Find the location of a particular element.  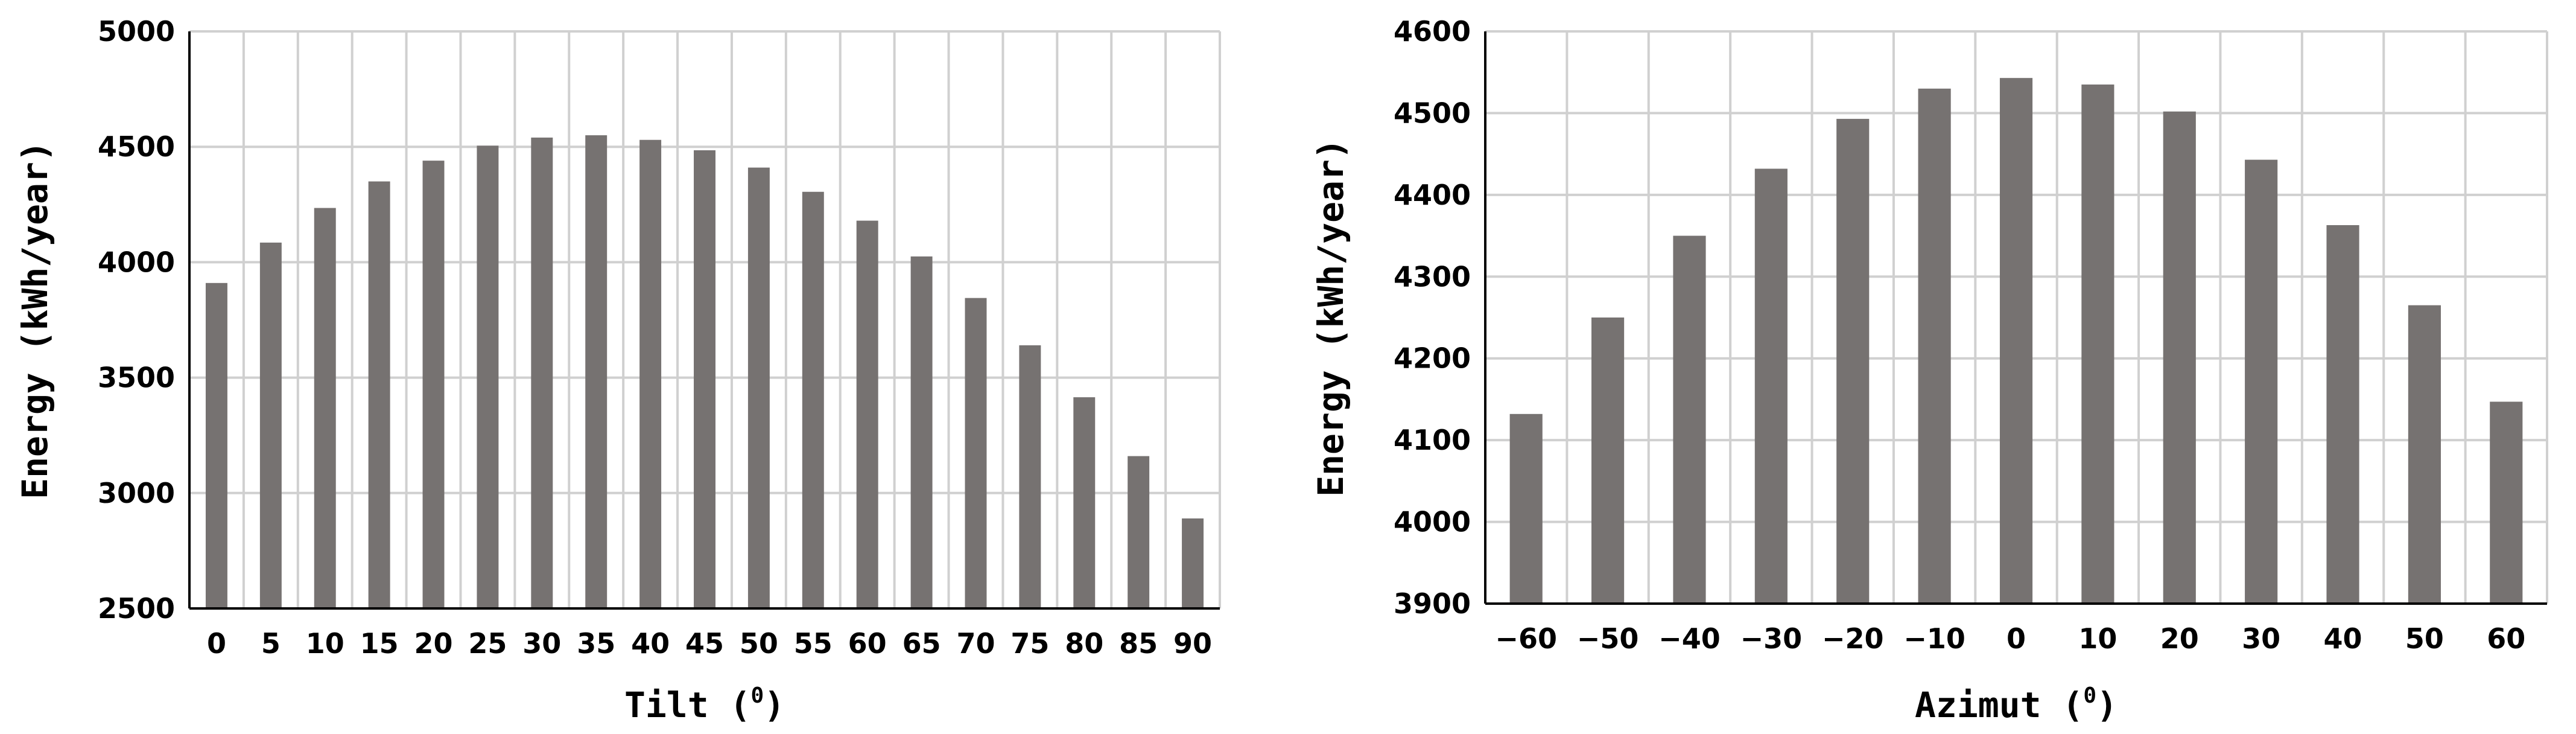

x-tick-label: 25 is located at coordinates (487, 643).